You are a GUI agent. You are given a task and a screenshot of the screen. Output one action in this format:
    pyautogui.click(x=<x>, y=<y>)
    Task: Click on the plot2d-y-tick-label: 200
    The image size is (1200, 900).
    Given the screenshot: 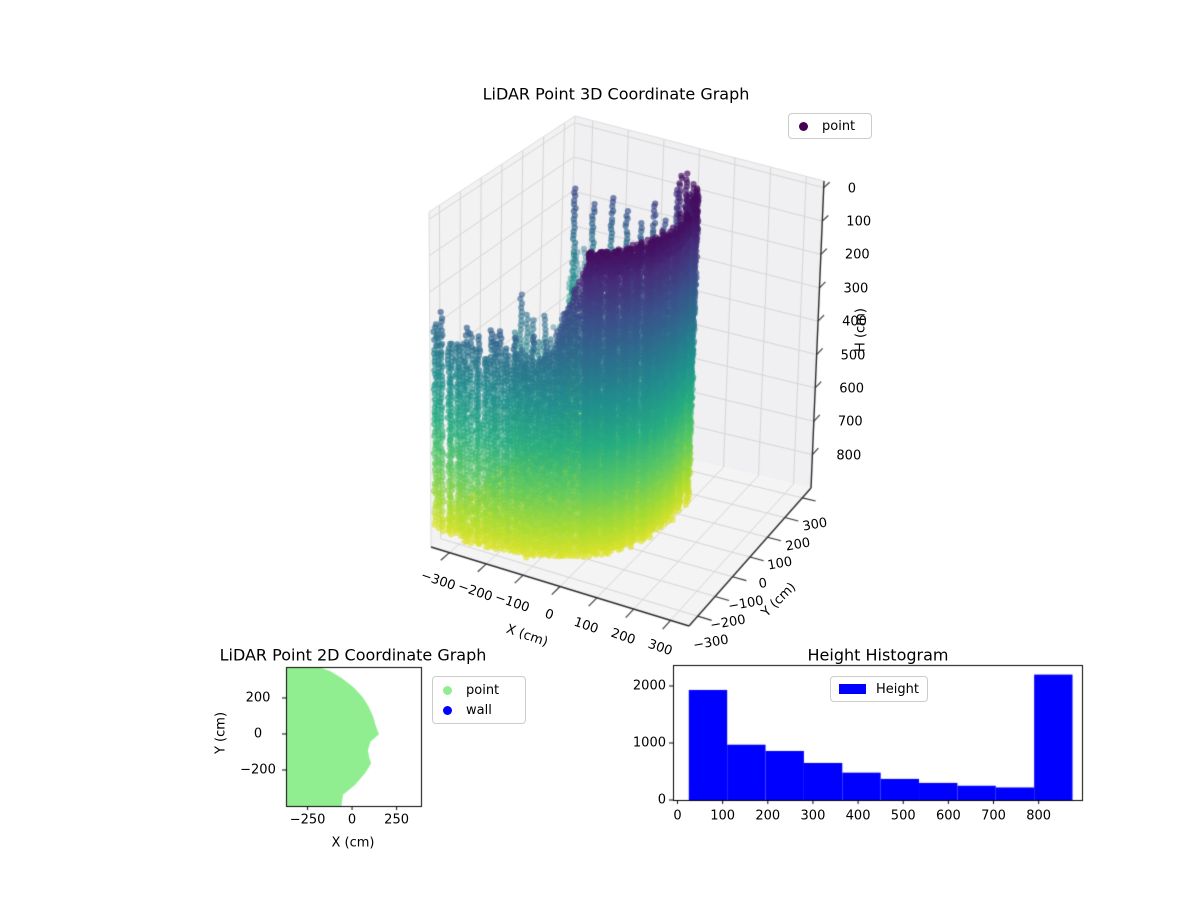 What is the action you would take?
    pyautogui.click(x=258, y=698)
    